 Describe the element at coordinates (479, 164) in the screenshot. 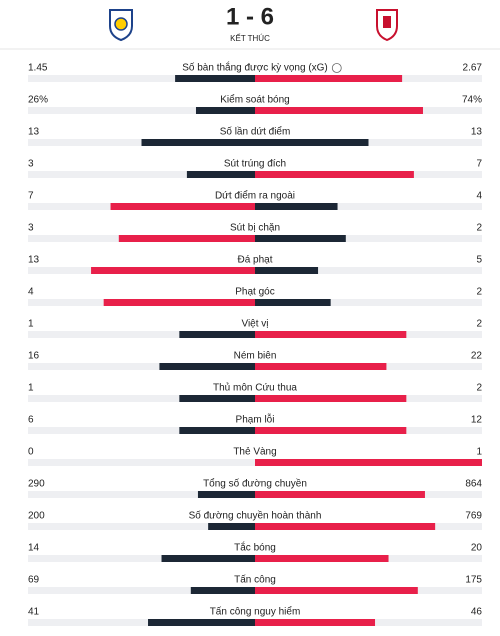

I see `away-value: 7` at that location.